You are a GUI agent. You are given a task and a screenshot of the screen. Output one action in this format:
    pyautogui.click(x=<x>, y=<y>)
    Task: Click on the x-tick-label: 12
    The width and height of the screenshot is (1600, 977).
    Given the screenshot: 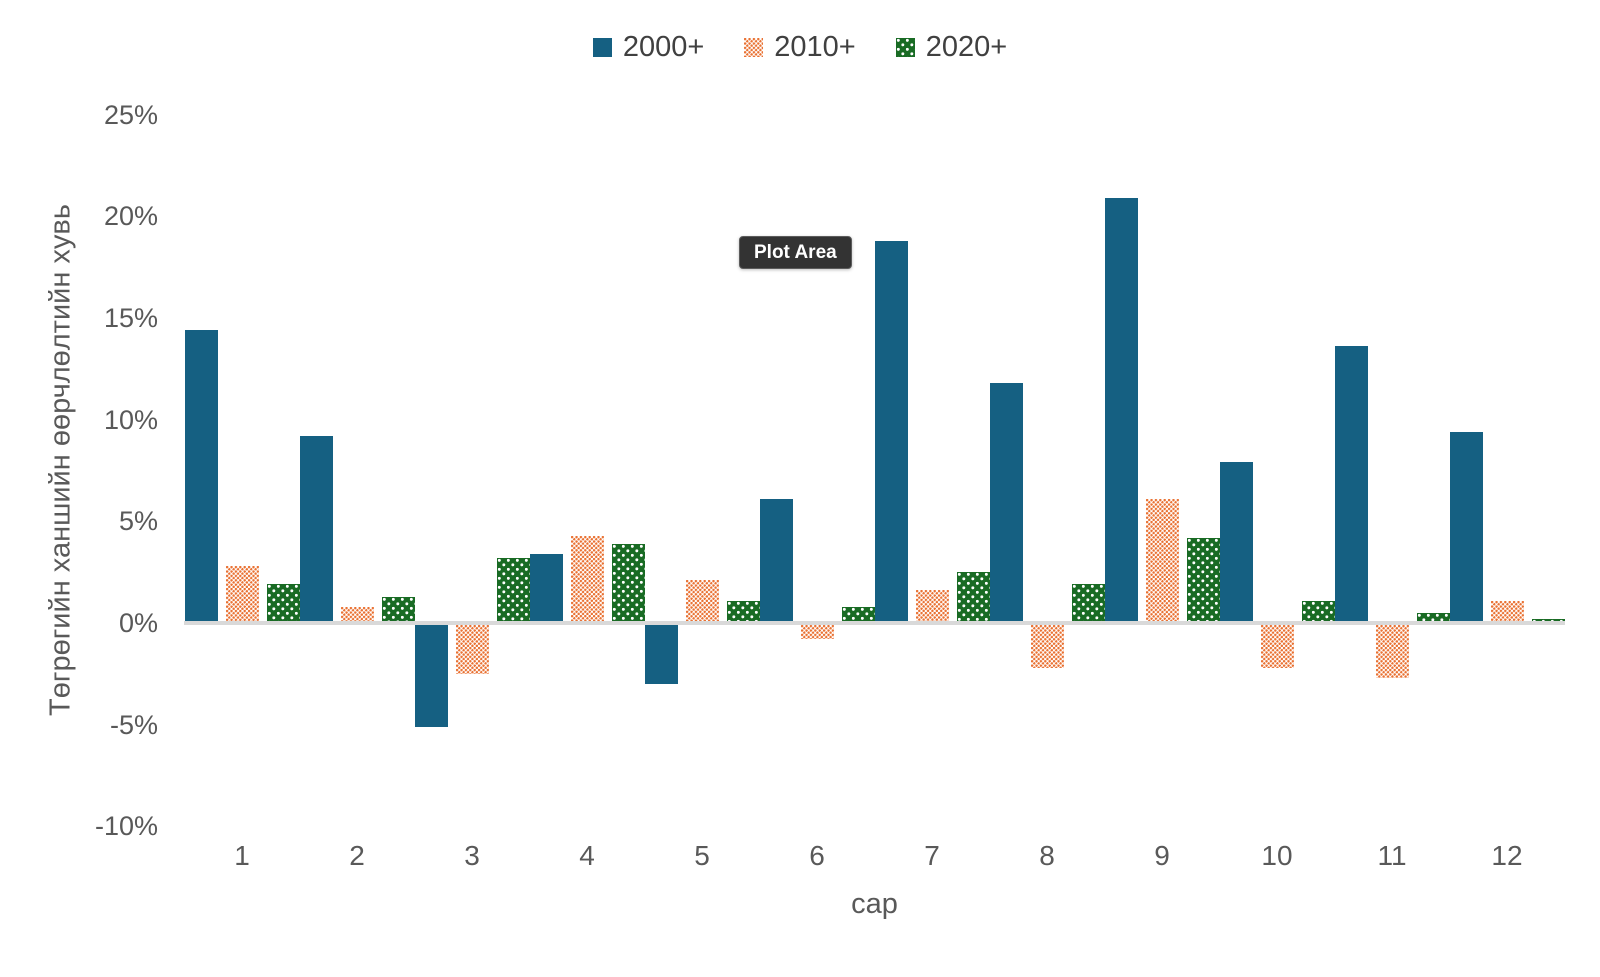 What is the action you would take?
    pyautogui.click(x=1507, y=855)
    